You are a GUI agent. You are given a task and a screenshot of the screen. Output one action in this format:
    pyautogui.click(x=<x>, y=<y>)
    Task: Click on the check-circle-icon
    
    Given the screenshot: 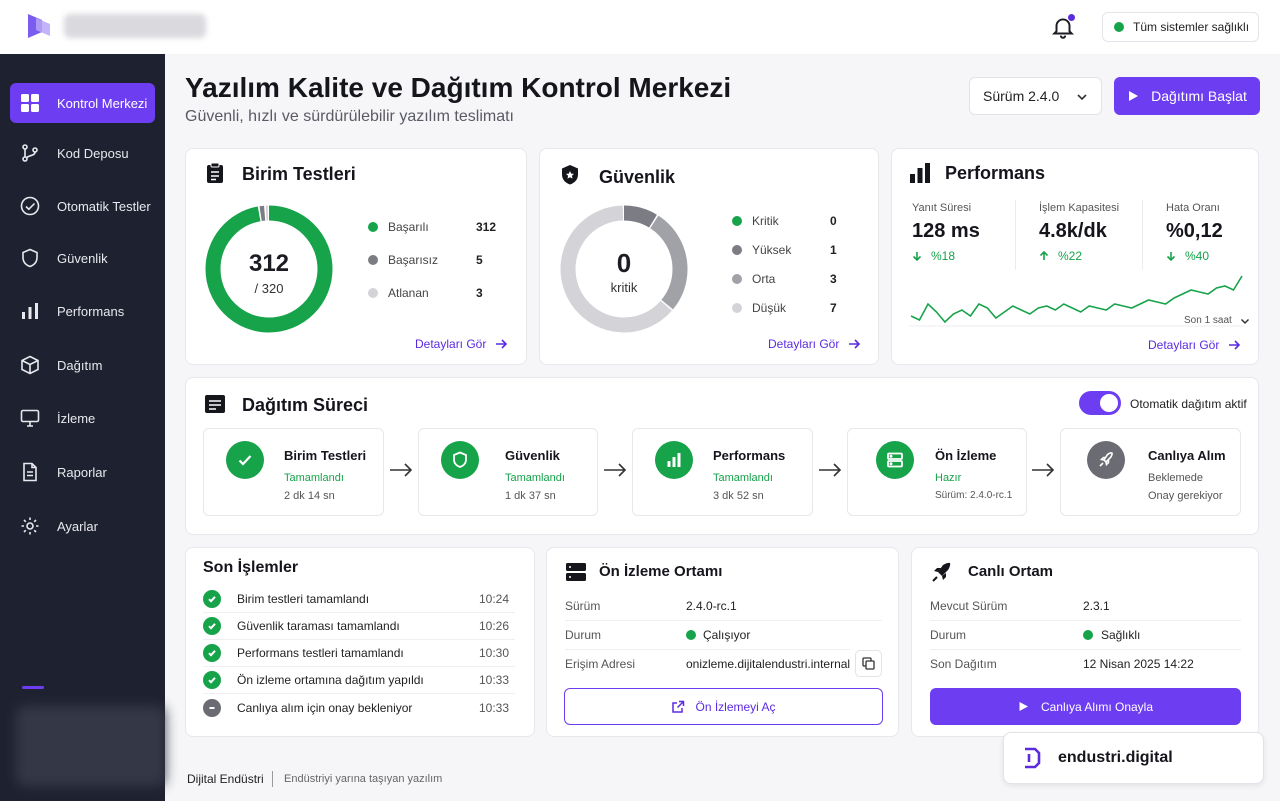 What is the action you would take?
    pyautogui.click(x=30, y=206)
    